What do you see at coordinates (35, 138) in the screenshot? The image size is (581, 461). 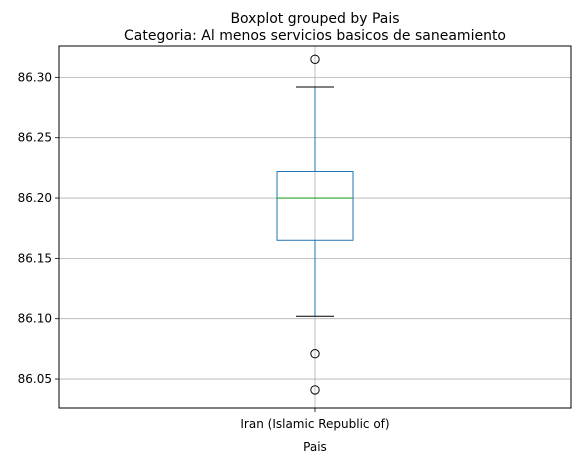 I see `y-tick-label: 86.25` at bounding box center [35, 138].